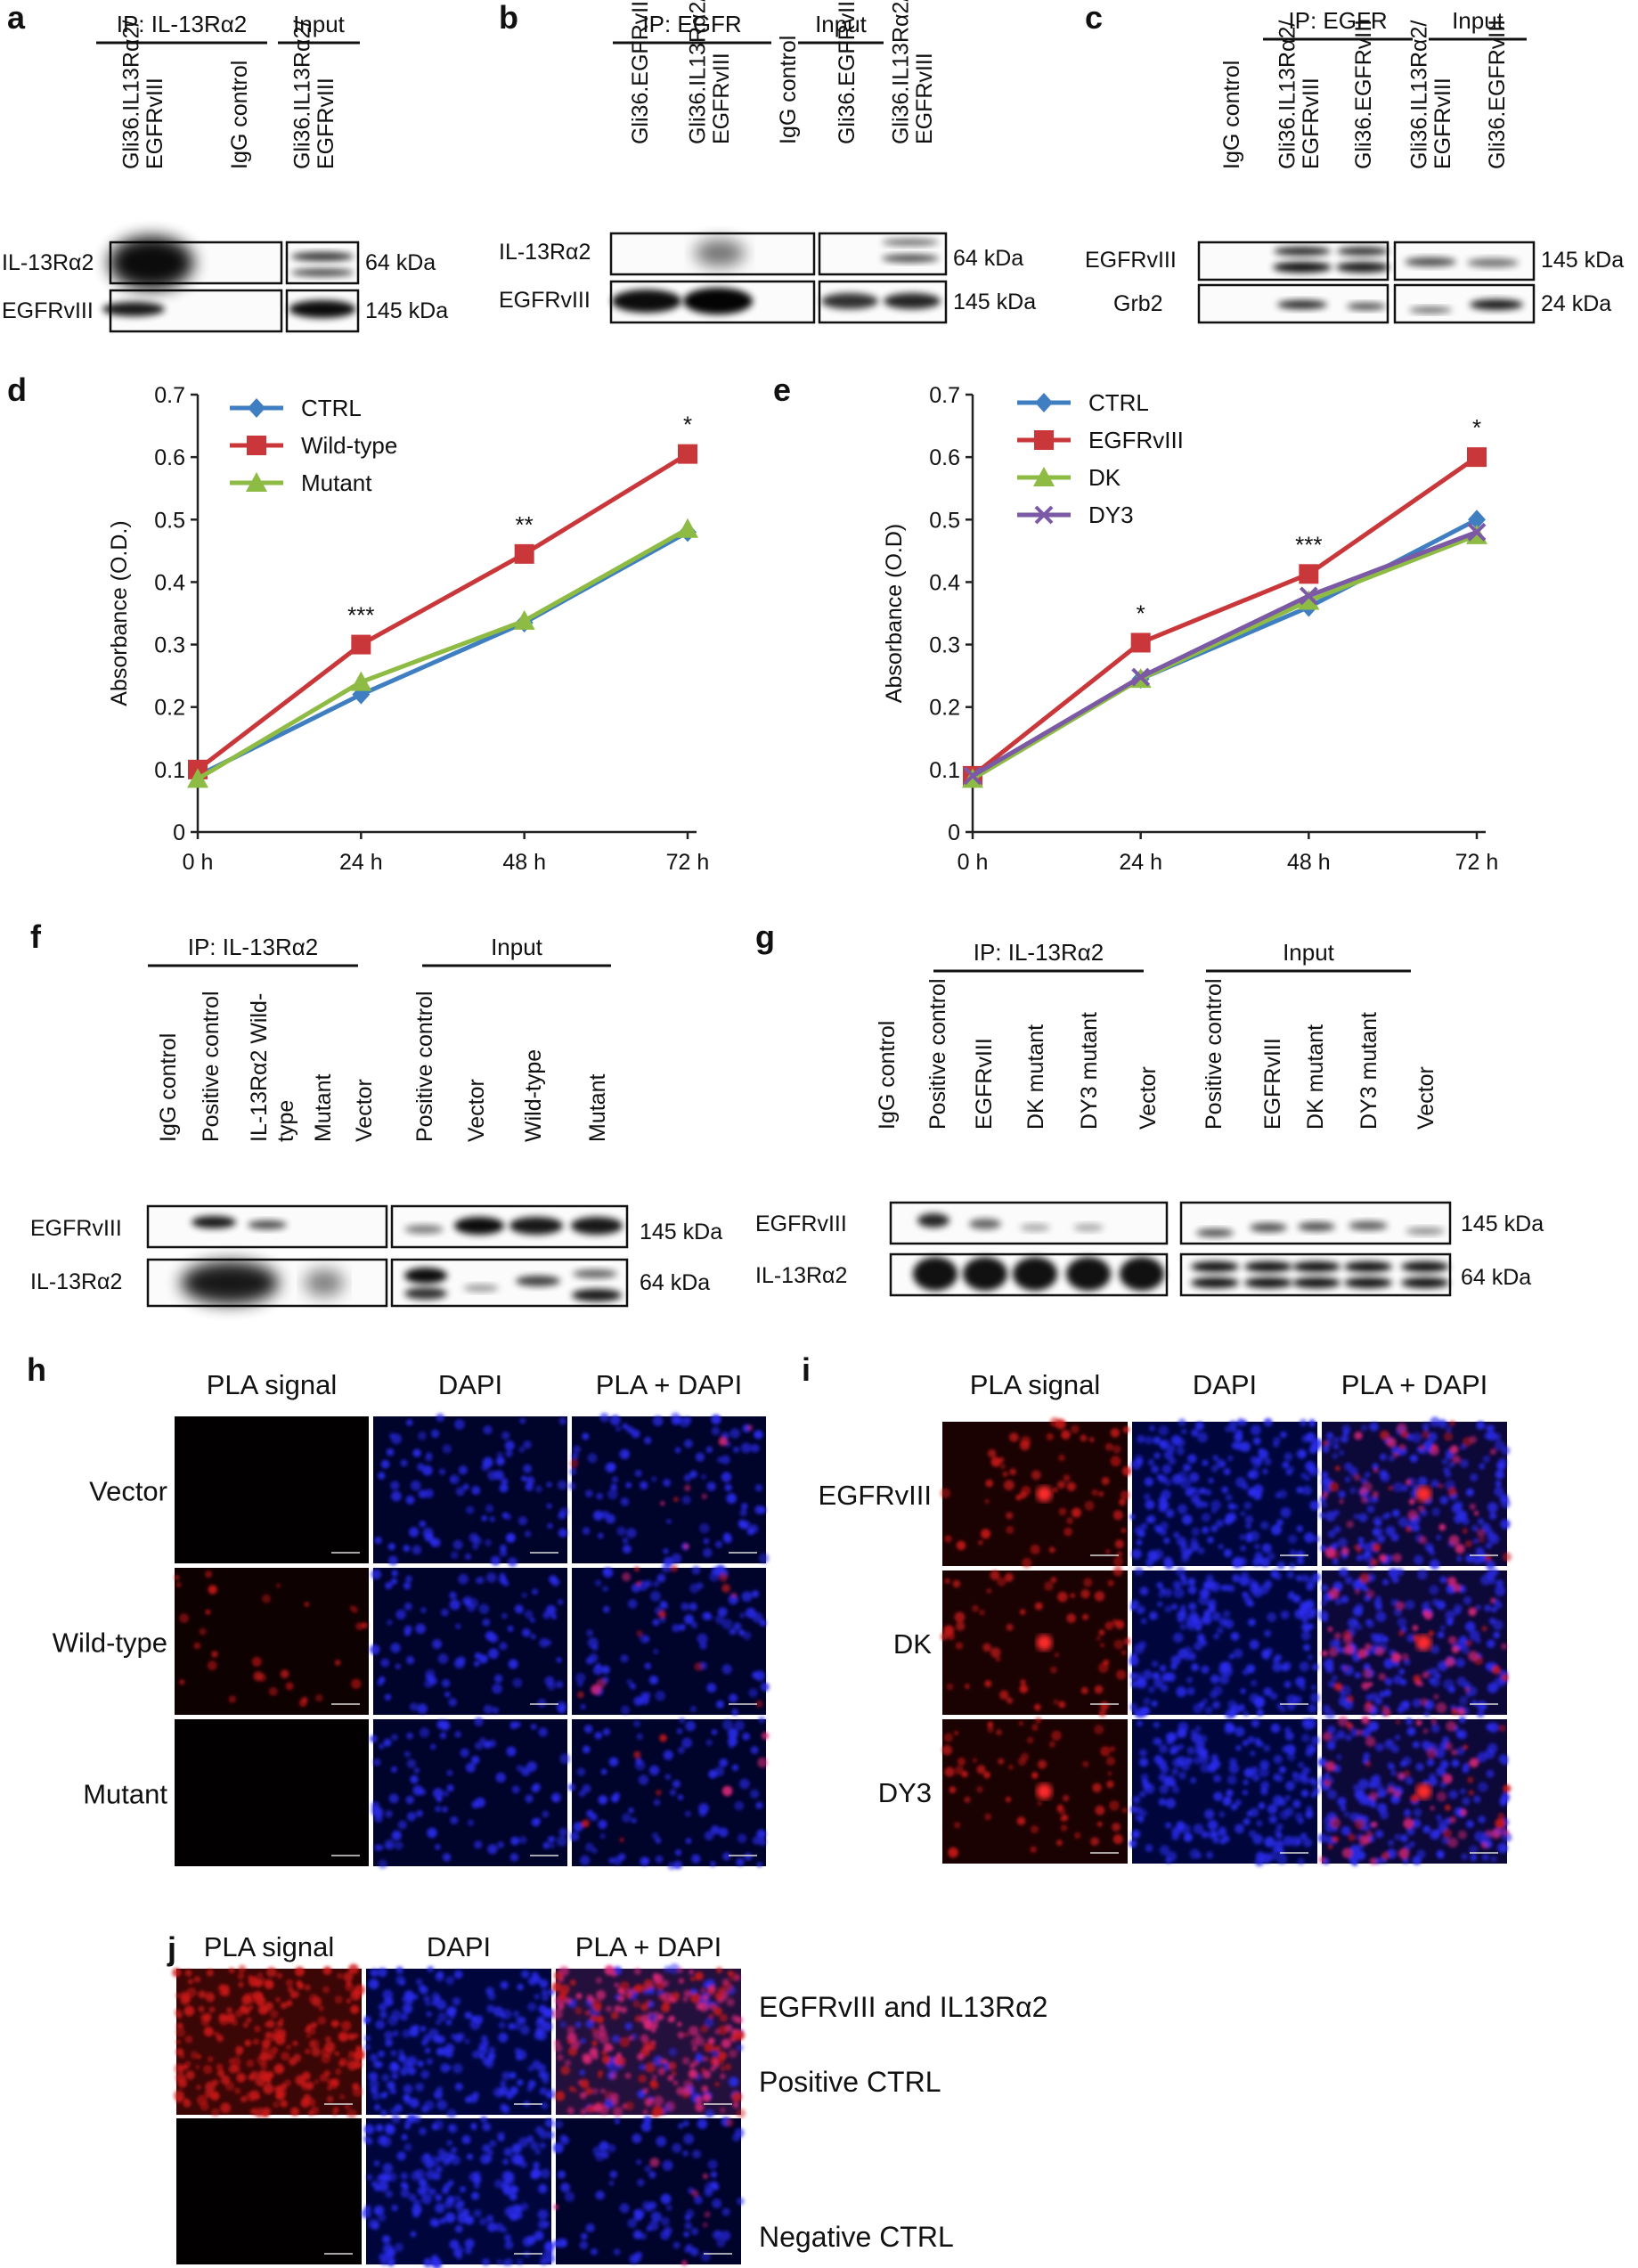 The width and height of the screenshot is (1638, 2268). Describe the element at coordinates (1419, 94) in the screenshot. I see `c-lane-text: Gli36.IL13Rα2/` at that location.